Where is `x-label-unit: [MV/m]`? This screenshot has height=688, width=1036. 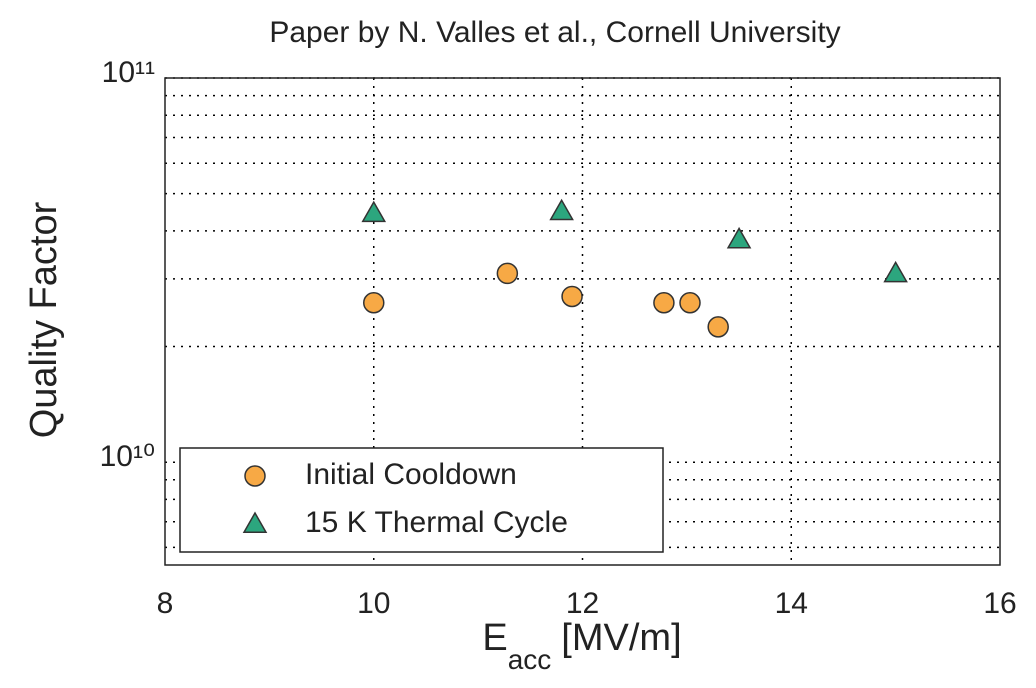
x-label-unit: [MV/m] is located at coordinates (621, 638).